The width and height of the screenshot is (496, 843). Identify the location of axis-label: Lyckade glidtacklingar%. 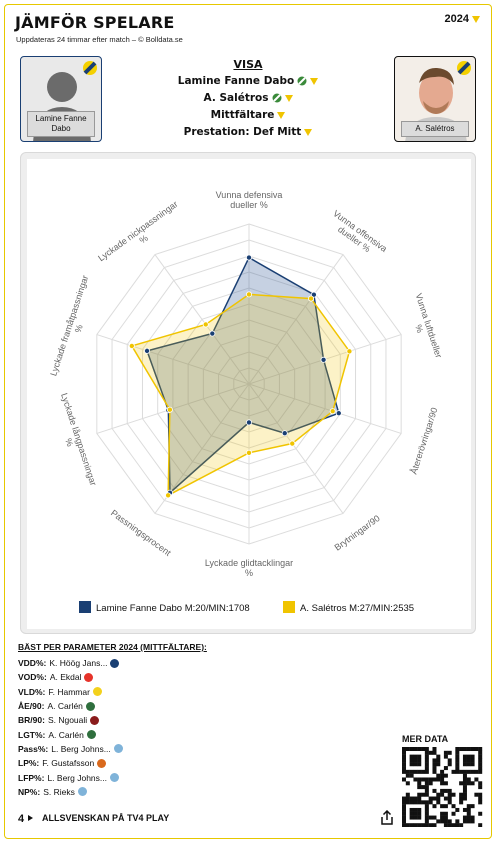
(249, 568).